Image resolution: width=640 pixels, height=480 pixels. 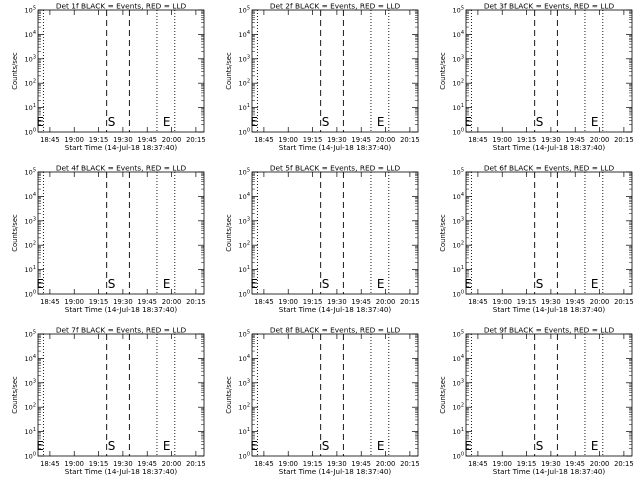 What do you see at coordinates (549, 6) in the screenshot?
I see `chart-title: Det 3f BLACK = Events, RED = LLD` at bounding box center [549, 6].